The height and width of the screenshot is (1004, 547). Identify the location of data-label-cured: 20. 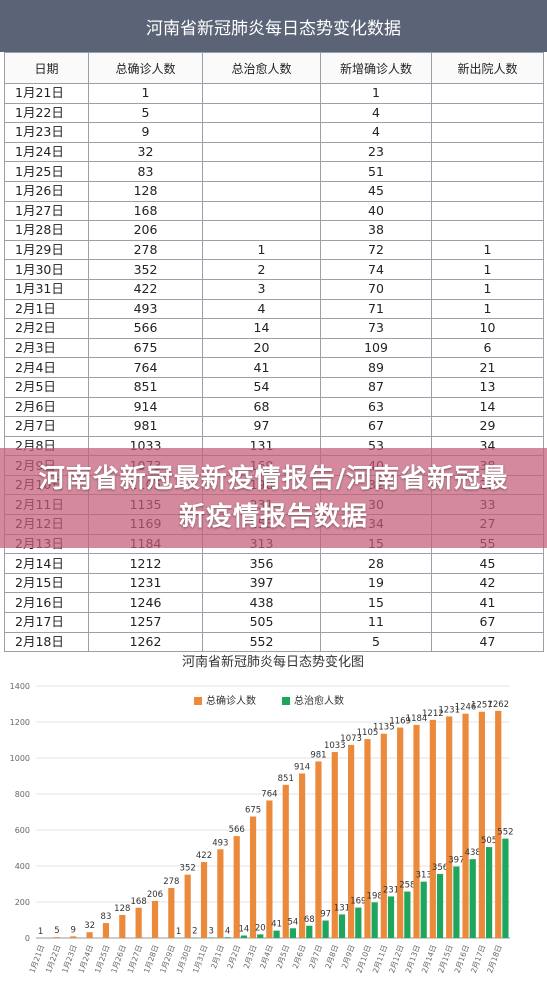
(260, 928).